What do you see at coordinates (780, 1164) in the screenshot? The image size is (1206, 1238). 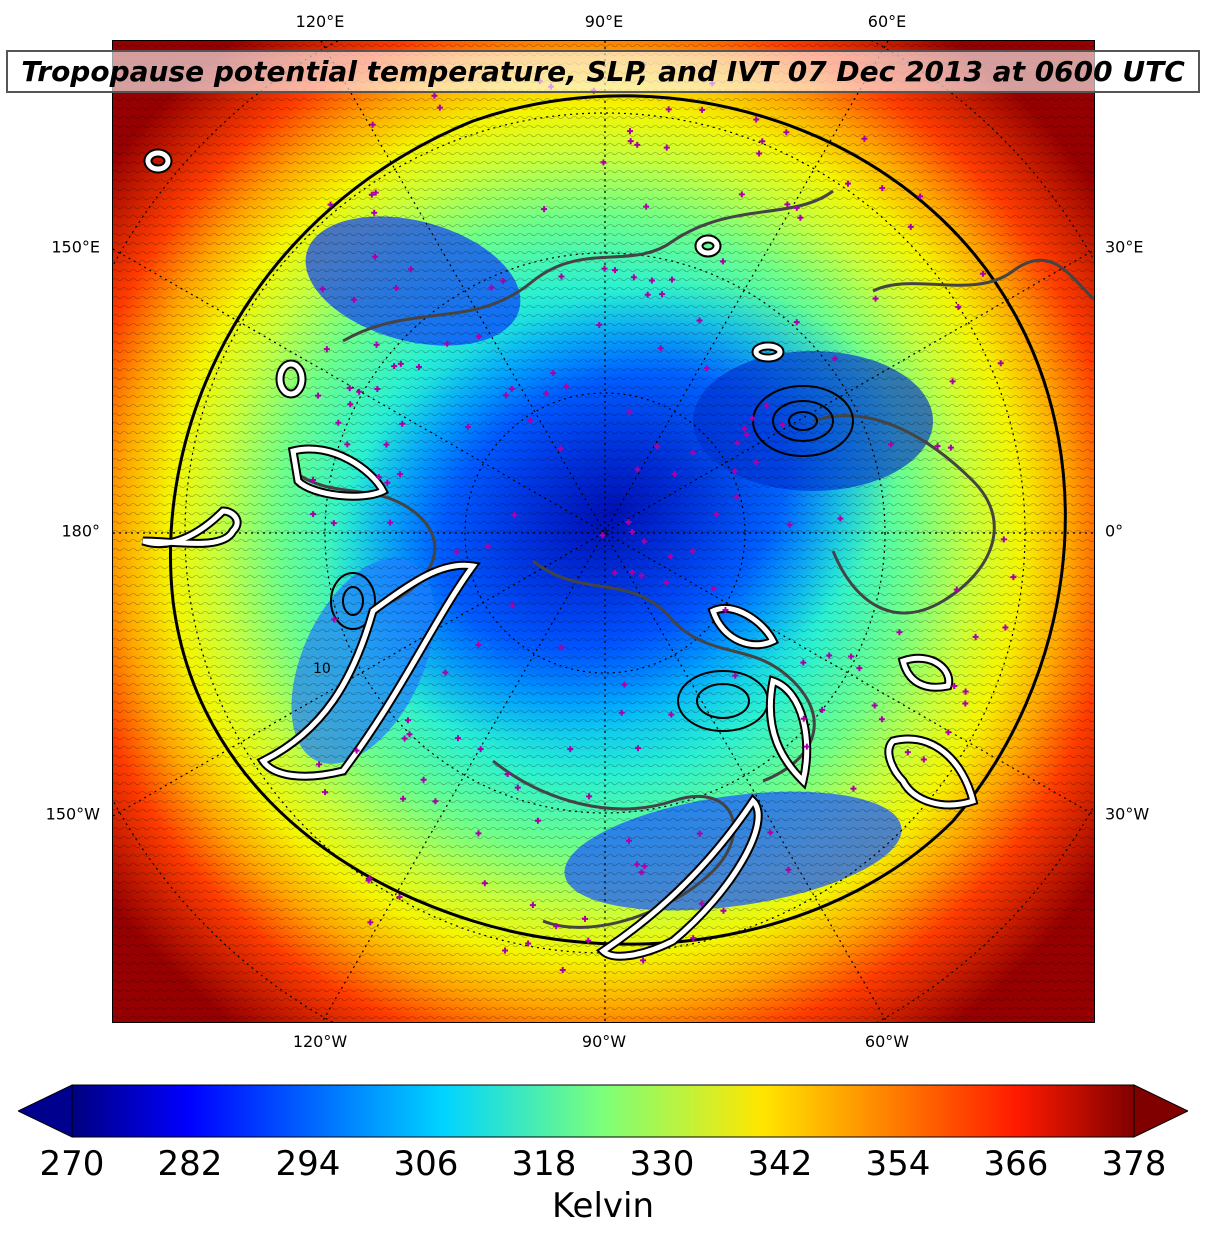 I see `colorbar-tick-label: 342` at bounding box center [780, 1164].